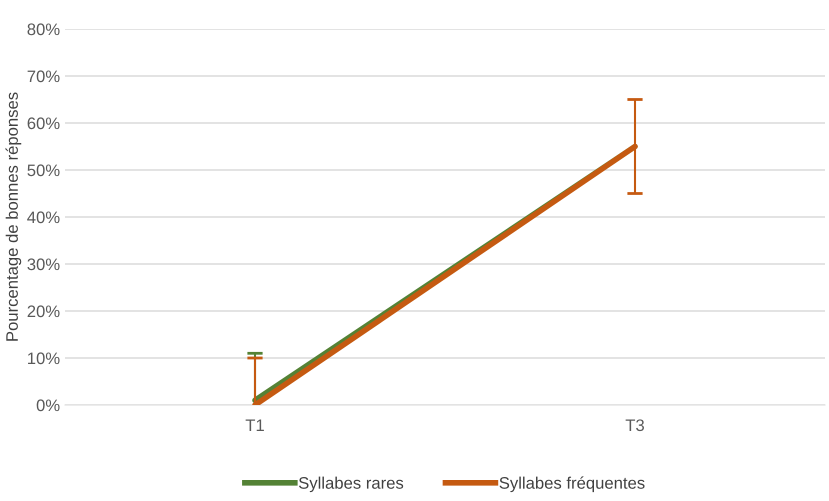  Describe the element at coordinates (351, 484) in the screenshot. I see `legend-label: Syllabes rares` at that location.